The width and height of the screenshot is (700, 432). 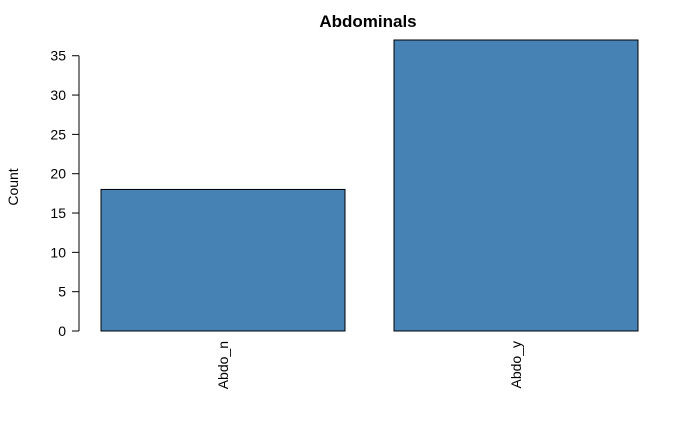 What do you see at coordinates (223, 260) in the screenshot?
I see `bar-abdo-n` at bounding box center [223, 260].